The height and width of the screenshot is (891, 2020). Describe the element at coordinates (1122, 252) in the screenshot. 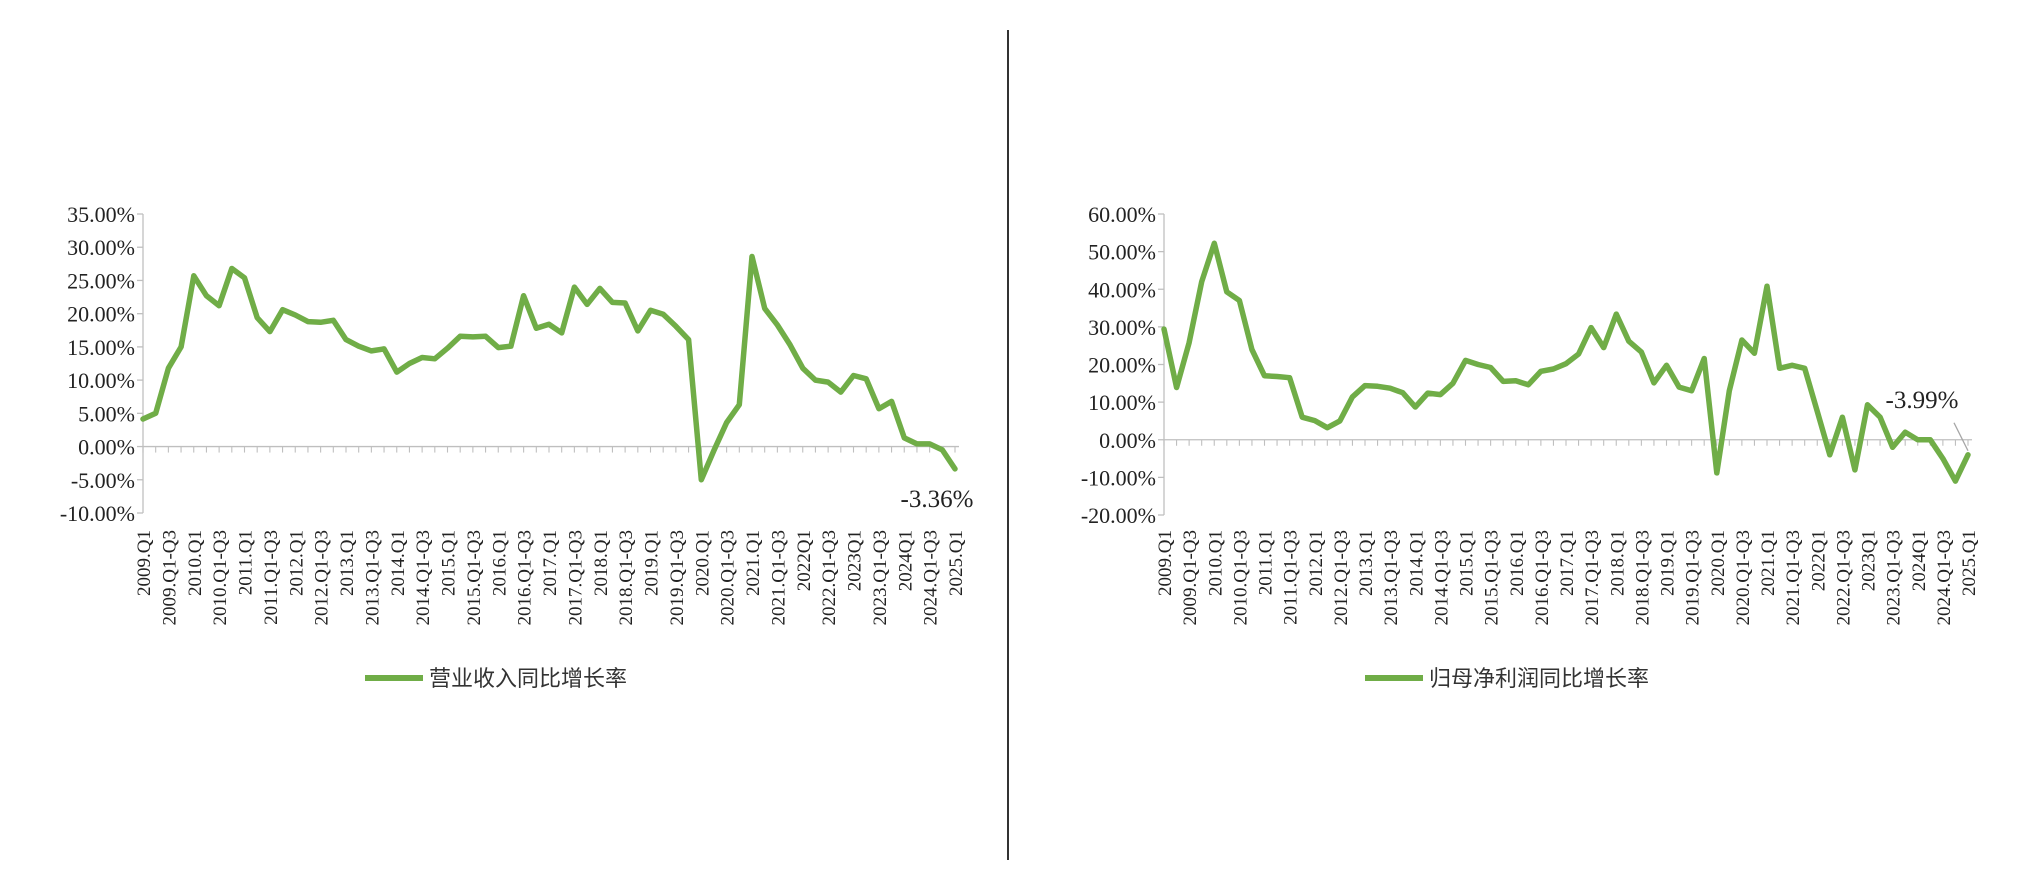

I see `y-tick-label: 50.00%` at that location.